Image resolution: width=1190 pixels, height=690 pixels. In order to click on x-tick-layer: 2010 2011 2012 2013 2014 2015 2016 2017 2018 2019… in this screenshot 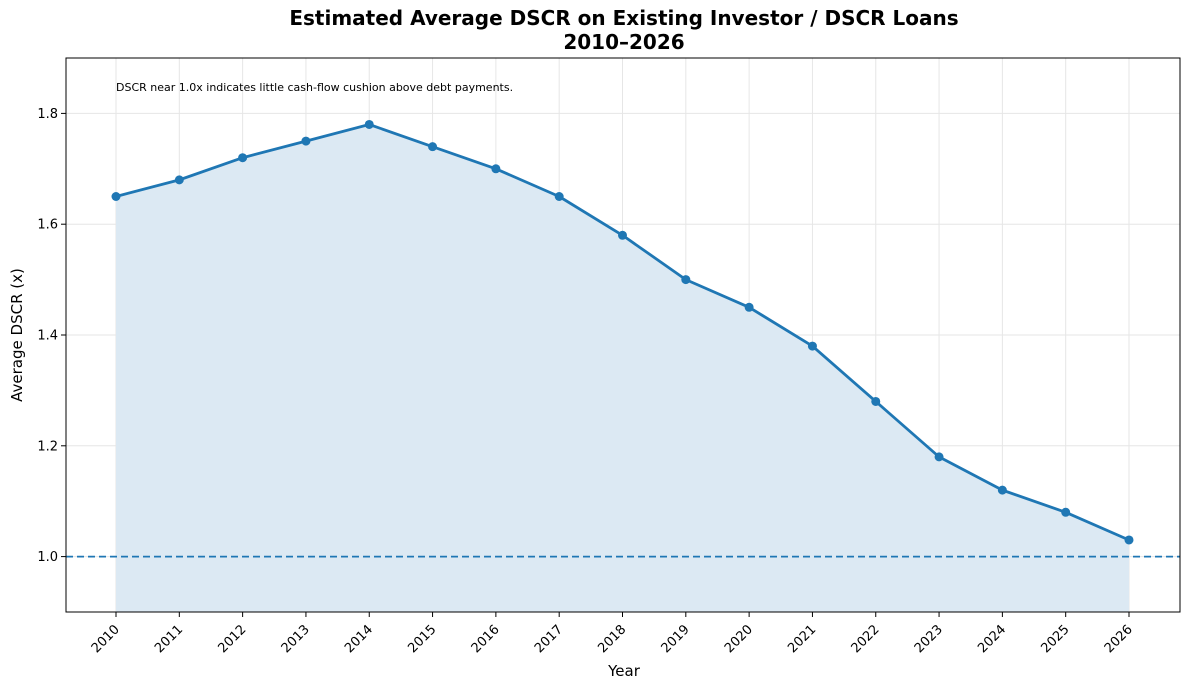, I will do `click(612, 634)`.